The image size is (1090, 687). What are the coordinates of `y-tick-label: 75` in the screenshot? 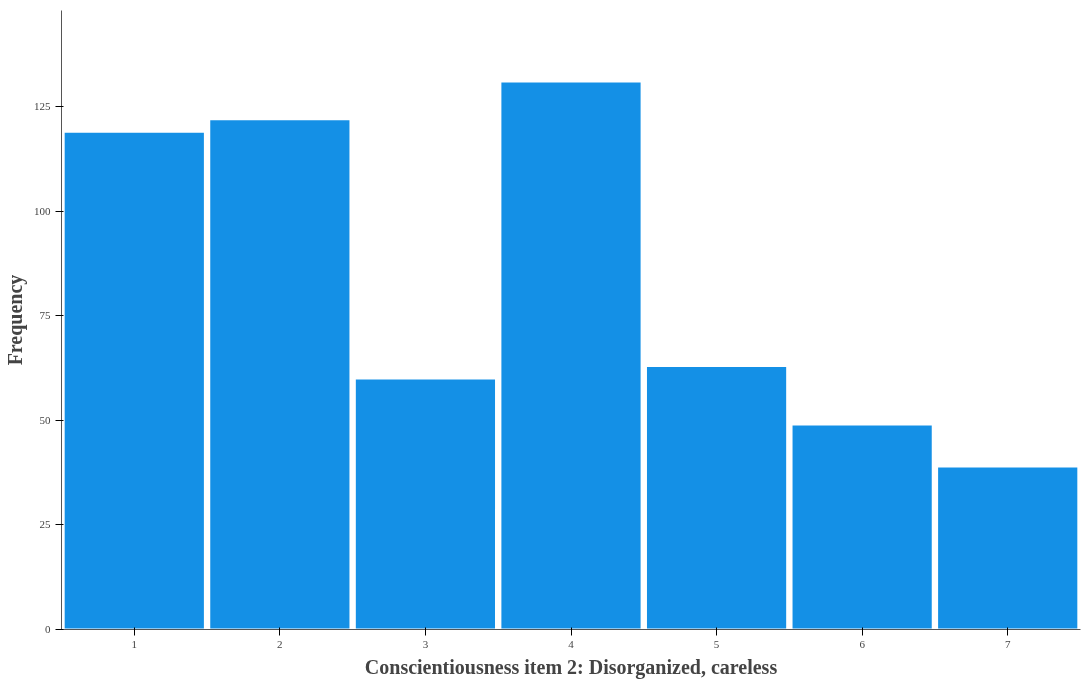 It's located at (45, 315).